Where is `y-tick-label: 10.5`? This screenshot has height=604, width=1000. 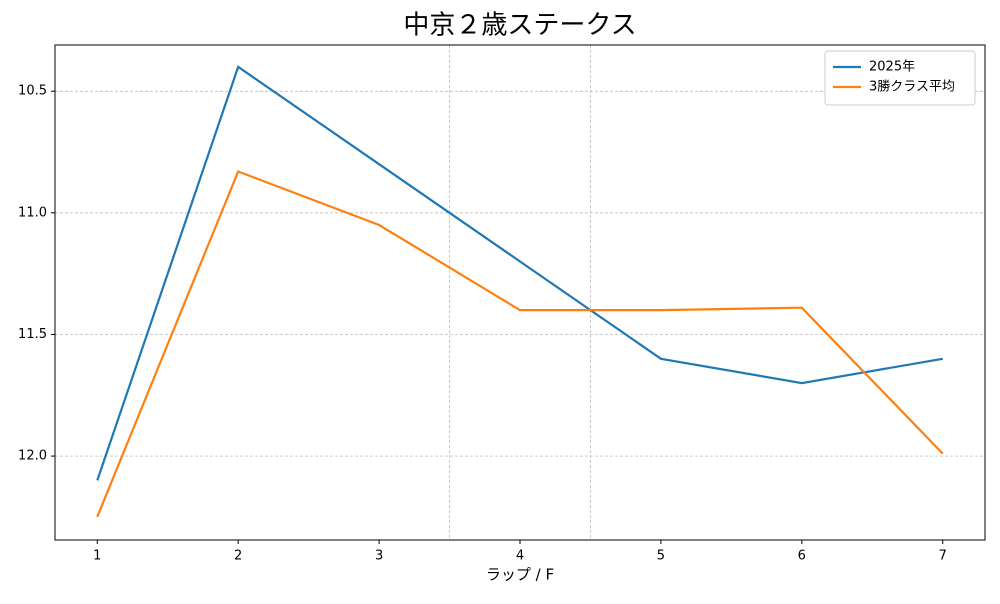 y-tick-label: 10.5 is located at coordinates (32, 91).